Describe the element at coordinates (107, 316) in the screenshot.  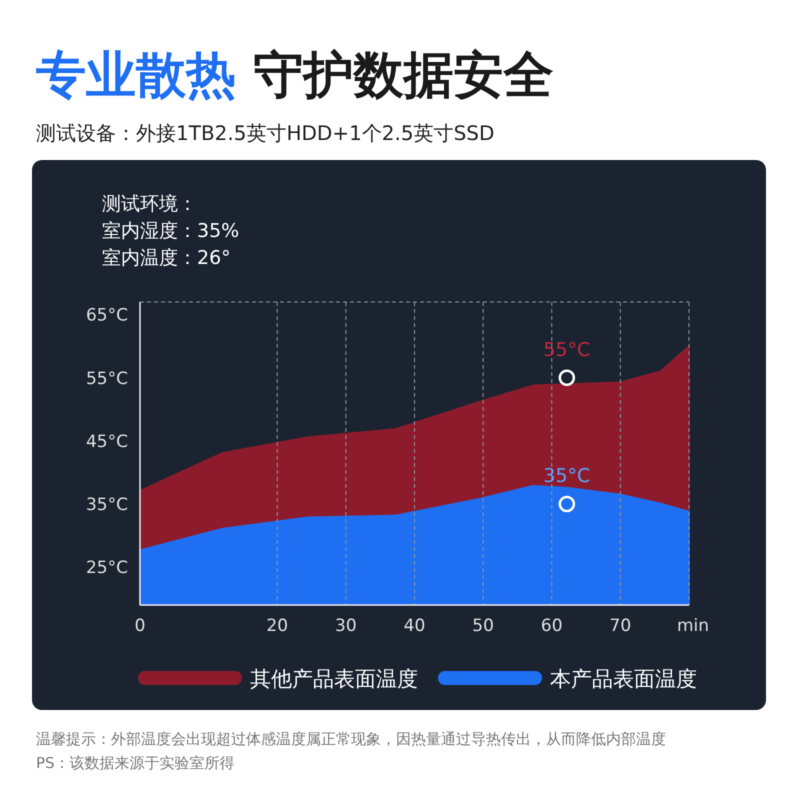
I see `y-tick-label: 65°C` at that location.